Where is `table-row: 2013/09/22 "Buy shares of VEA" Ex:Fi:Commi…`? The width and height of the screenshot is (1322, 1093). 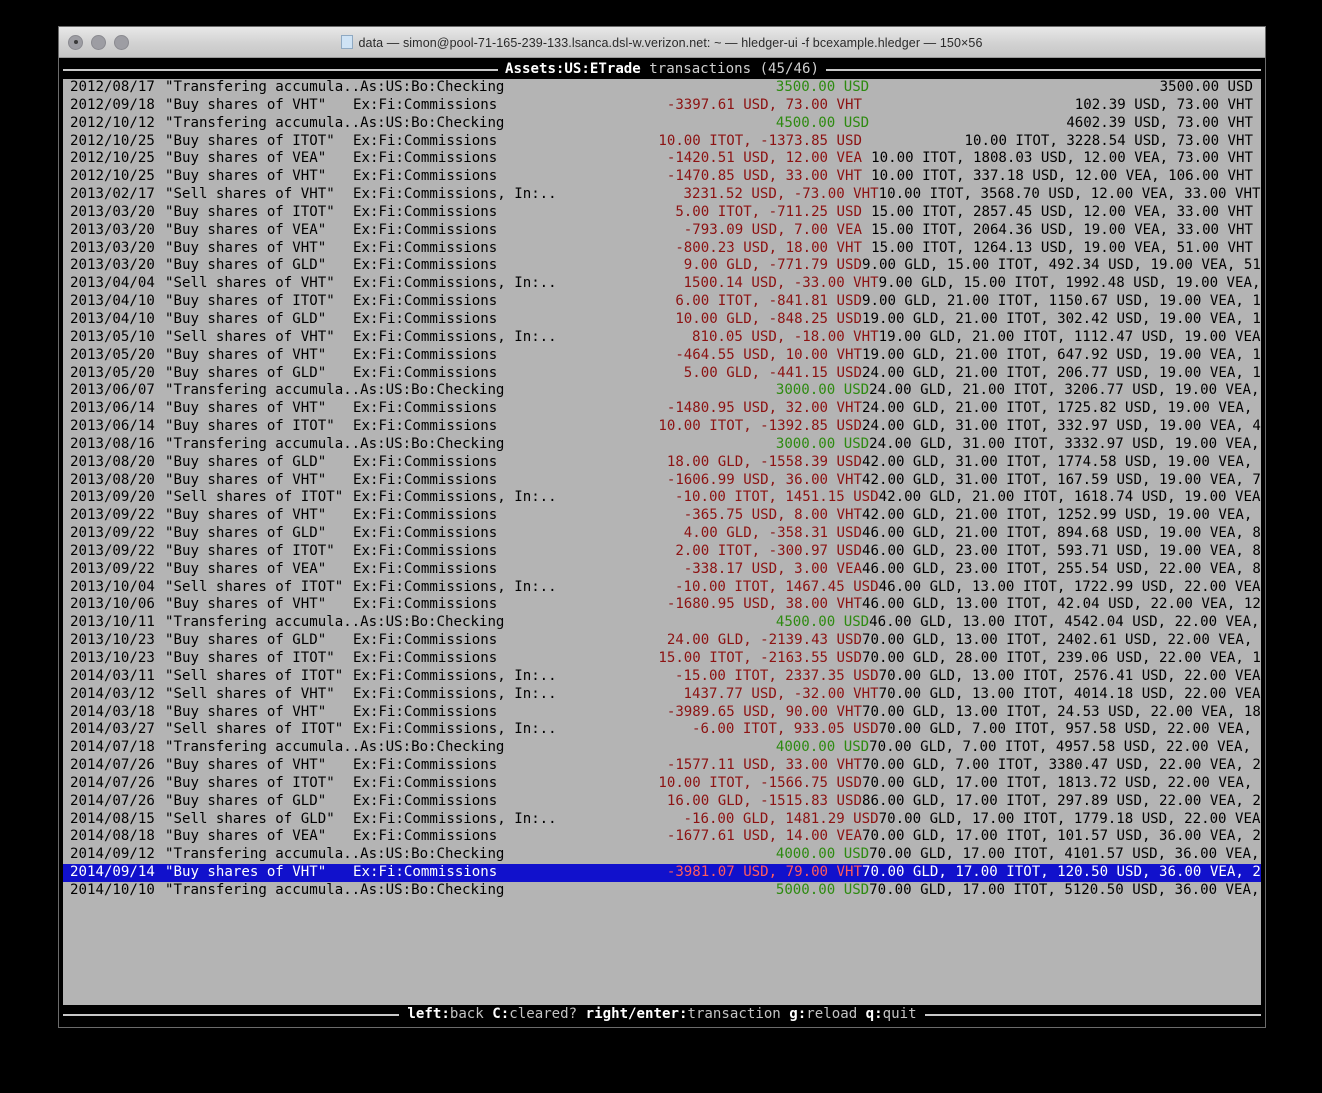 table-row: 2013/09/22 "Buy shares of VEA" Ex:Fi:Commi… is located at coordinates (662, 570).